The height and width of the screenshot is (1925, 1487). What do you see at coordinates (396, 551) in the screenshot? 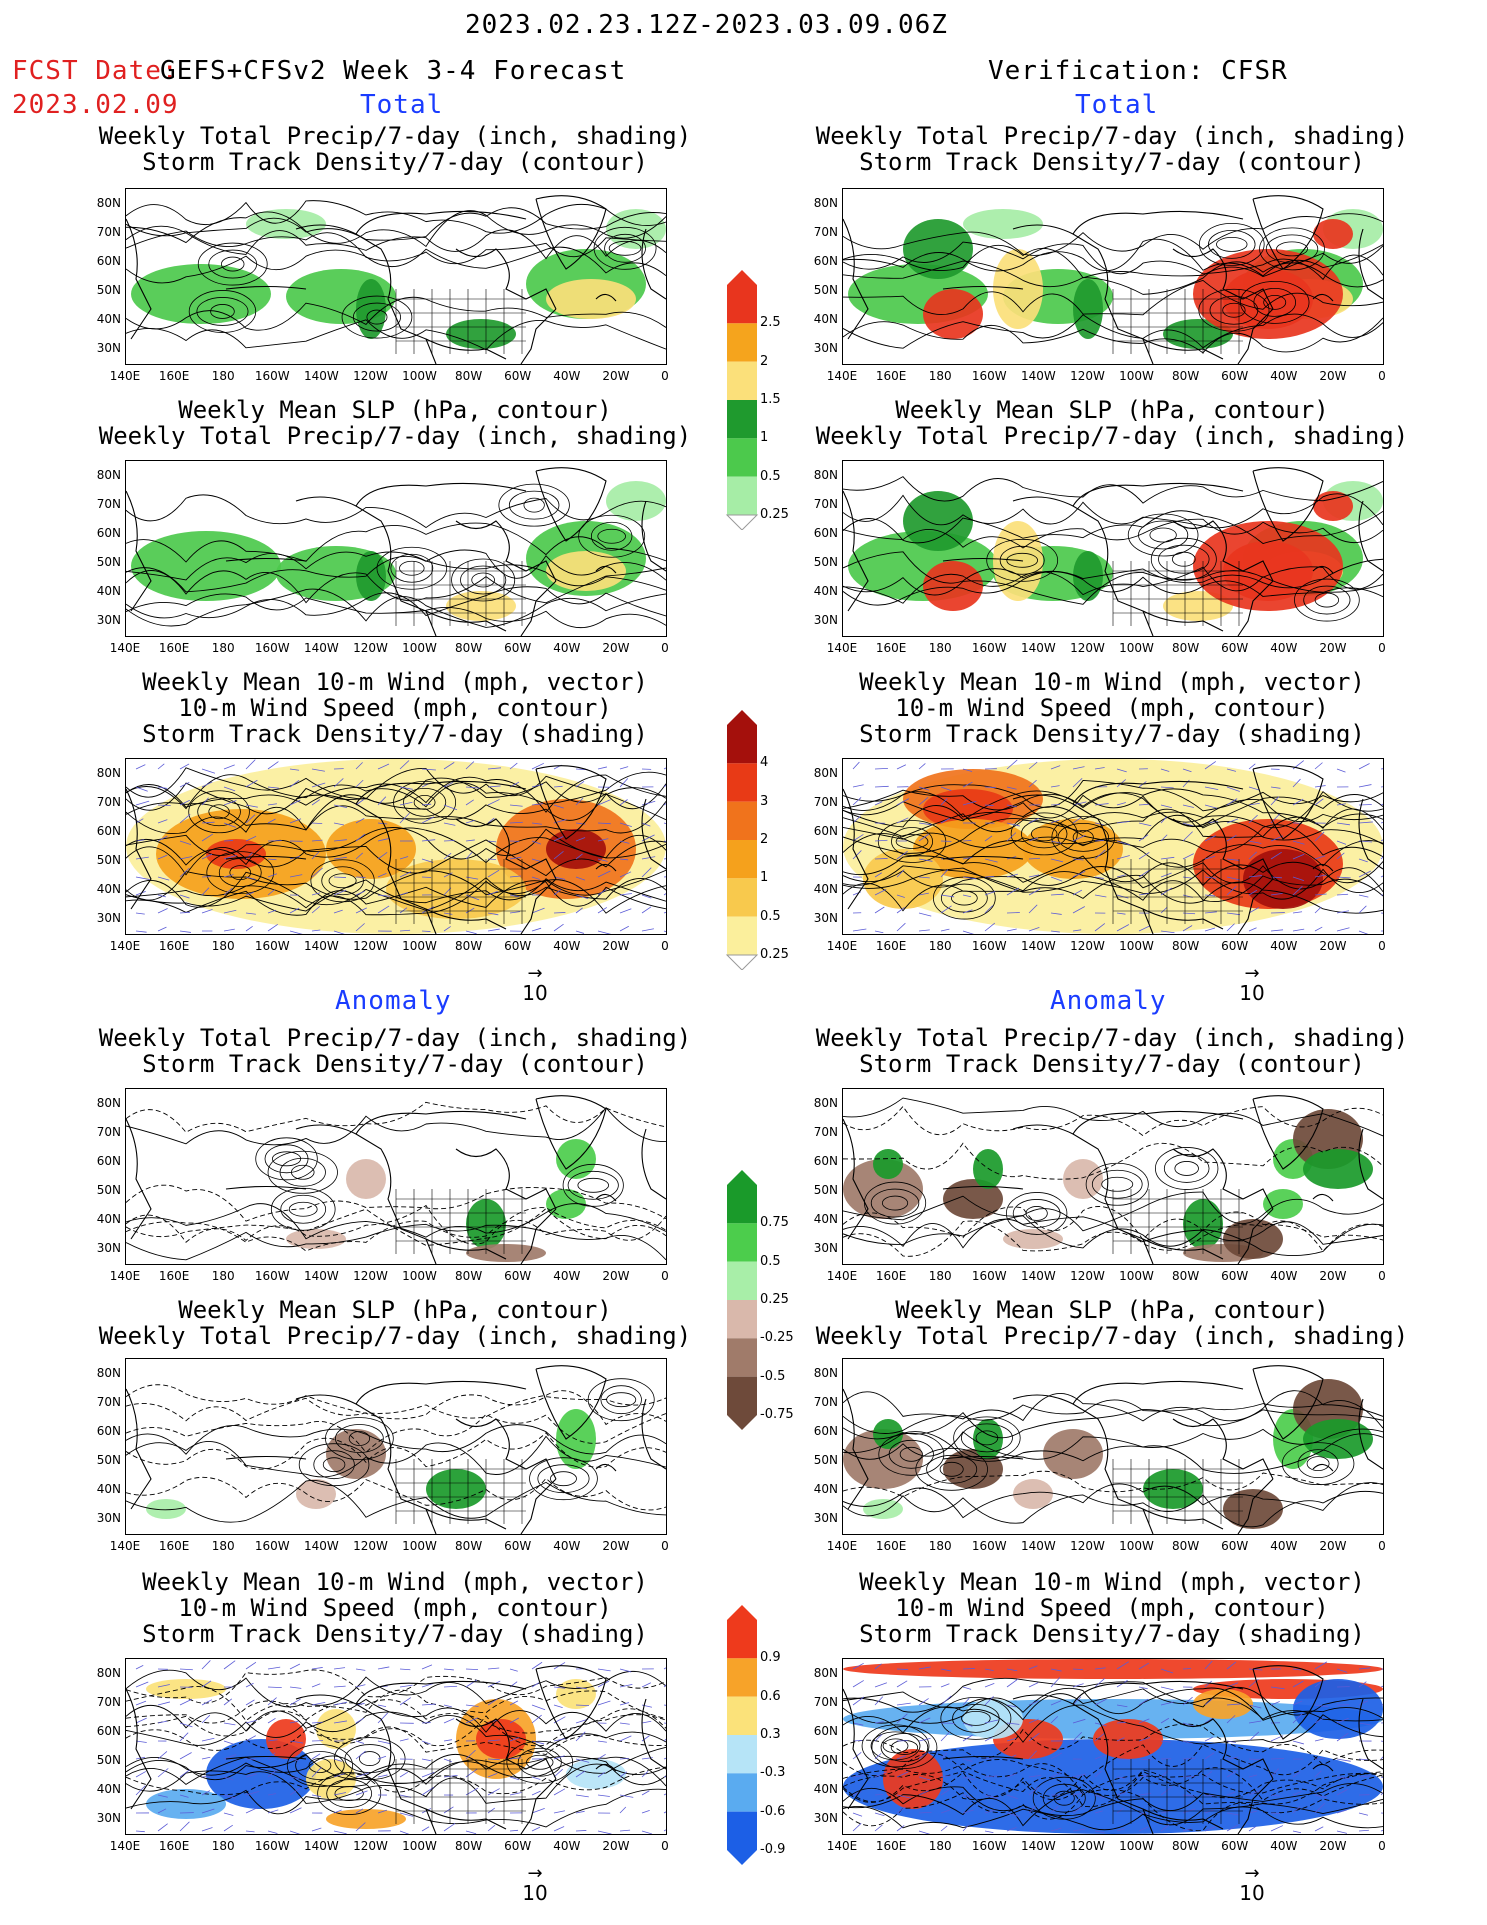
I see `tp2-map-svg` at bounding box center [396, 551].